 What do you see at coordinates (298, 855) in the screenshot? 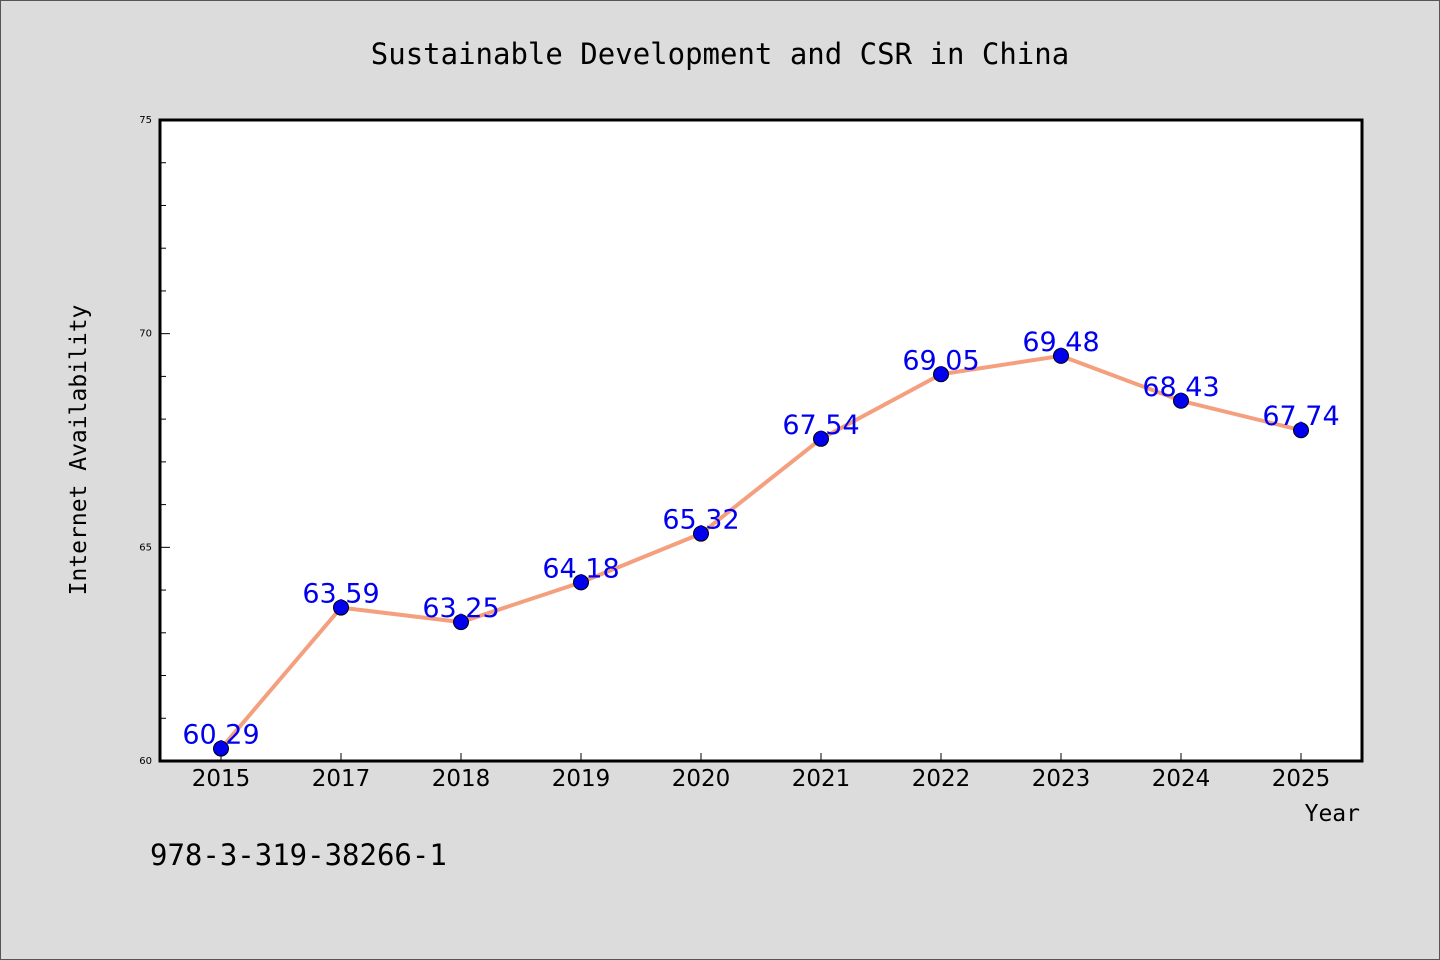
I see `isbn-text: 978-3-319-38266-1` at bounding box center [298, 855].